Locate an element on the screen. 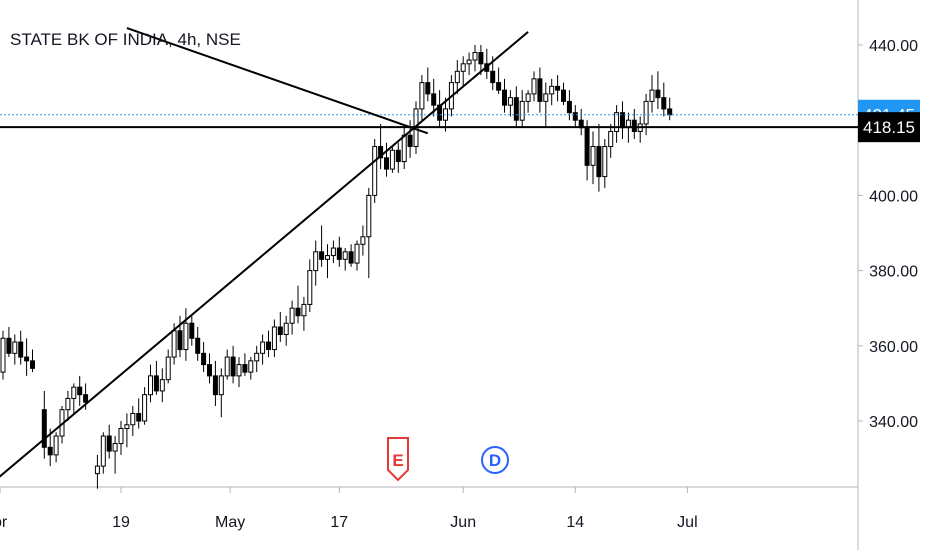 Image resolution: width=932 pixels, height=555 pixels. event-letter: E is located at coordinates (397, 460).